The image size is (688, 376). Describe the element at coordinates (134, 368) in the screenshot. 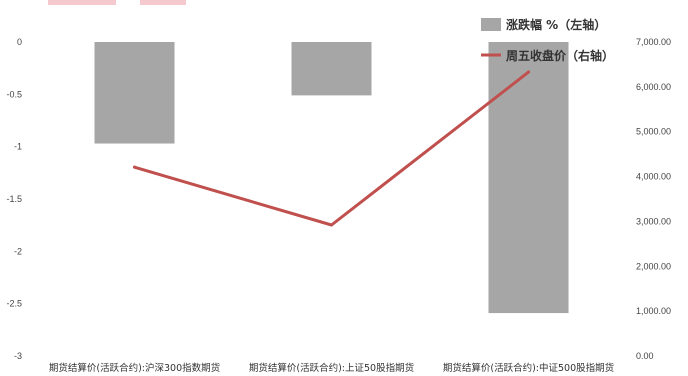

I see `category-label: 期货结算价(活跃合约):沪深300指数期货` at that location.